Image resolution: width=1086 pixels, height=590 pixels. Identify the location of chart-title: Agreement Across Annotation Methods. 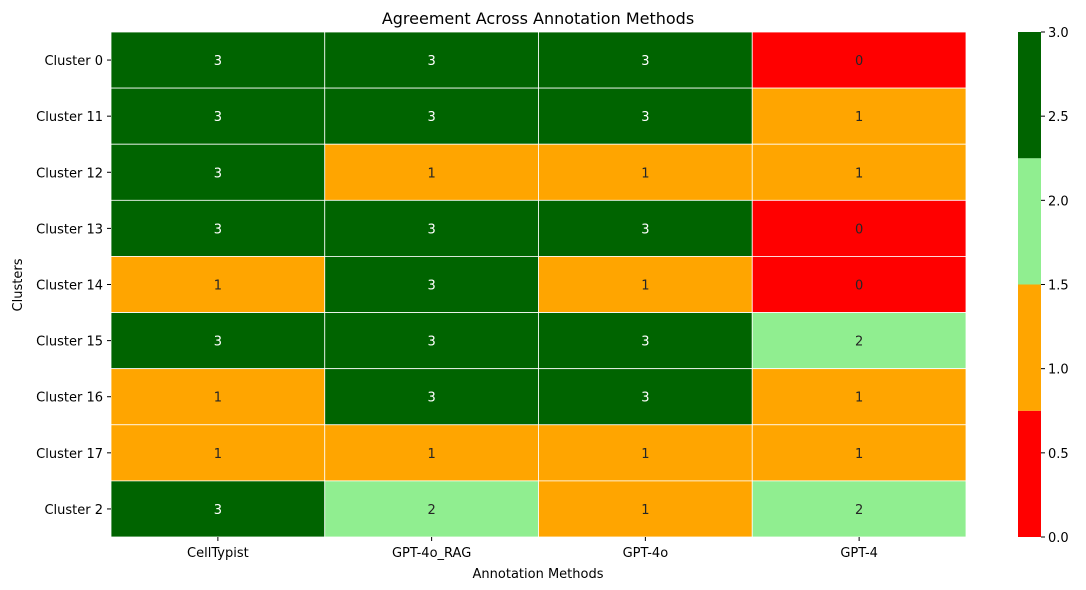
(538, 18).